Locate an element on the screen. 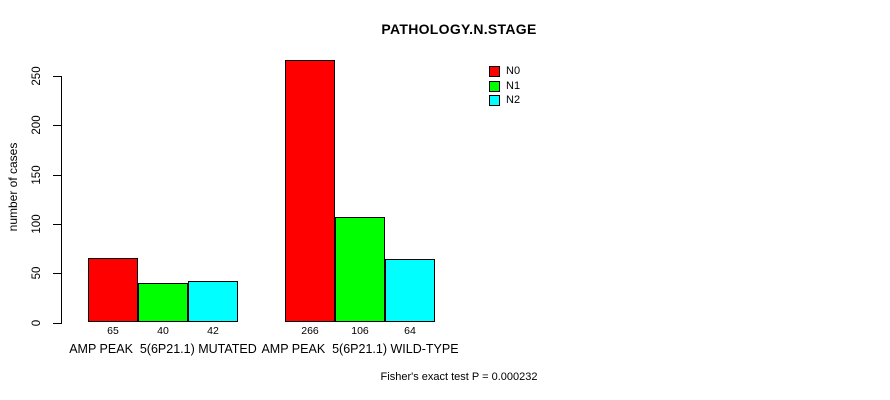 Image resolution: width=890 pixels, height=400 pixels. bar-n1-group2 is located at coordinates (360, 269).